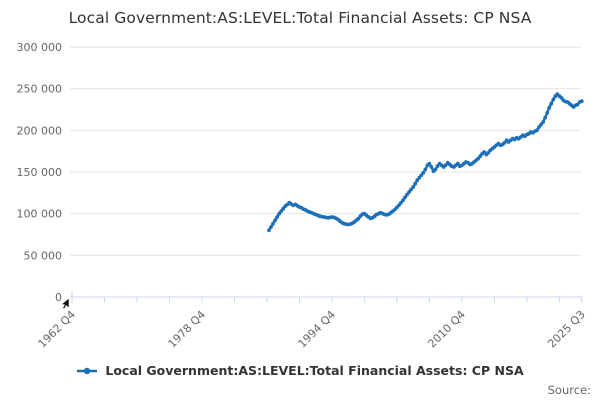 This screenshot has width=600, height=400. What do you see at coordinates (40, 130) in the screenshot?
I see `svg-text: 200 000` at bounding box center [40, 130].